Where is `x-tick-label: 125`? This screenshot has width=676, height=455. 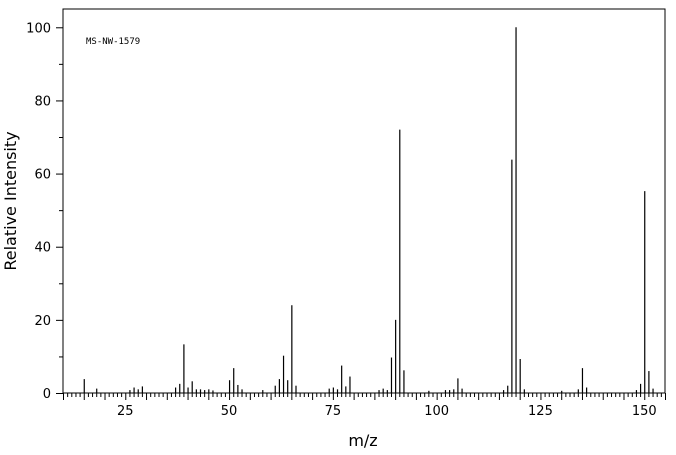 x-tick-label: 125 is located at coordinates (540, 411).